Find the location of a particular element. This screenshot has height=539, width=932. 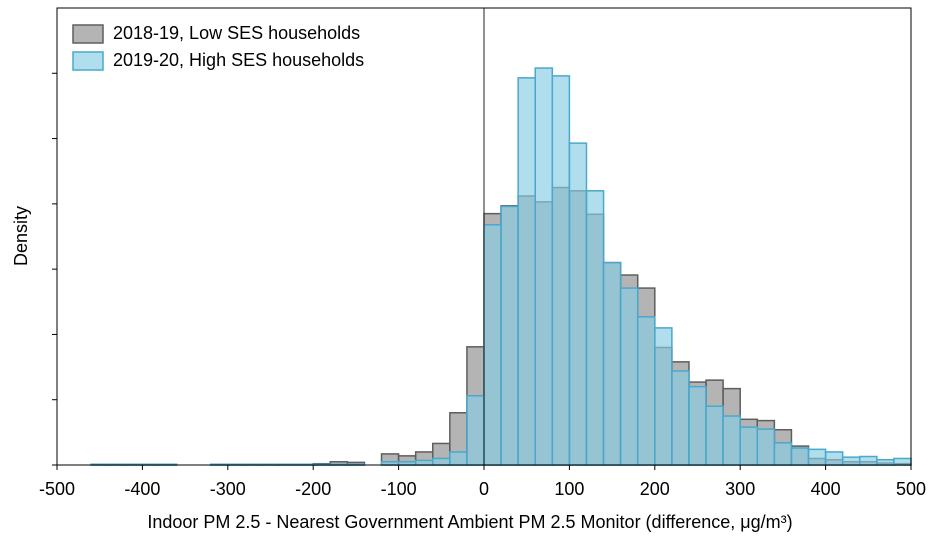

x-tick-label: -100 is located at coordinates (399, 489).